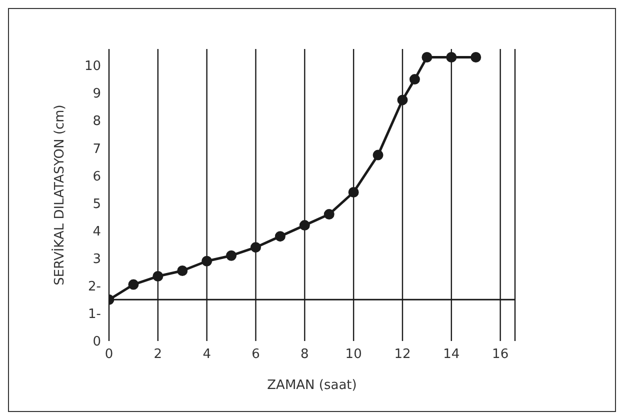  Describe the element at coordinates (451, 354) in the screenshot. I see `x-tick-label: 14` at that location.